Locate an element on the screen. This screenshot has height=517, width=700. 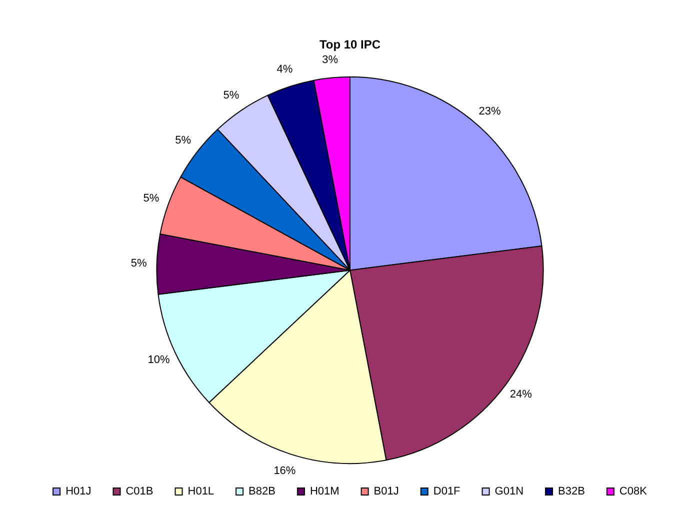
data-label: 3% is located at coordinates (330, 60).